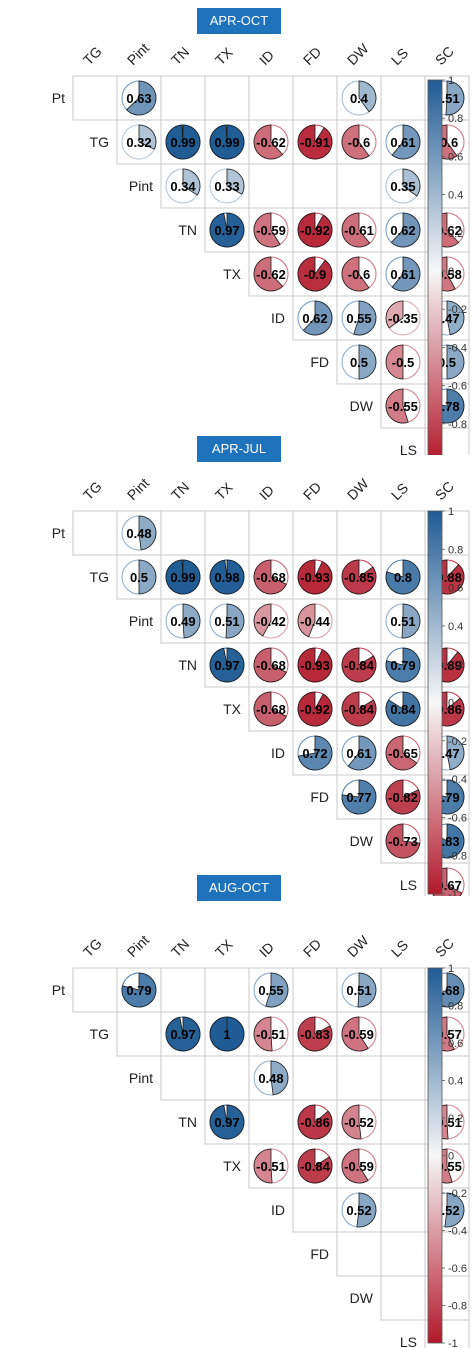  I want to click on row-label: Pt, so click(58, 990).